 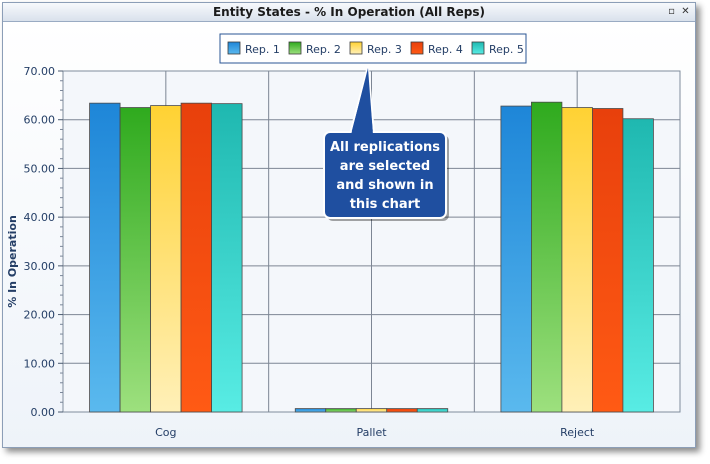 I want to click on callout-text-line: All replications, so click(x=385, y=147).